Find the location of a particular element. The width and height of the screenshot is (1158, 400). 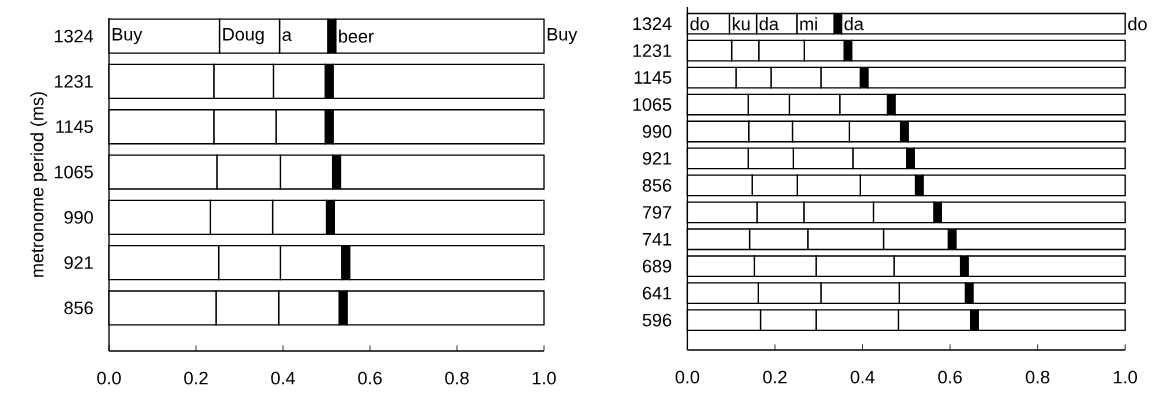

y-tick-label: 641 is located at coordinates (657, 293).